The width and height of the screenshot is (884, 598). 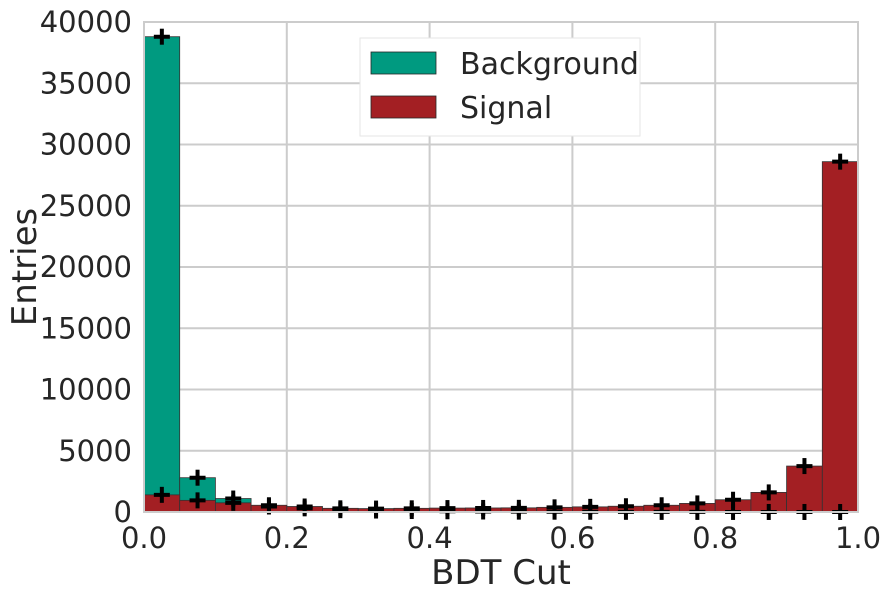 What do you see at coordinates (123, 512) in the screenshot?
I see `y-tick-label: 0` at bounding box center [123, 512].